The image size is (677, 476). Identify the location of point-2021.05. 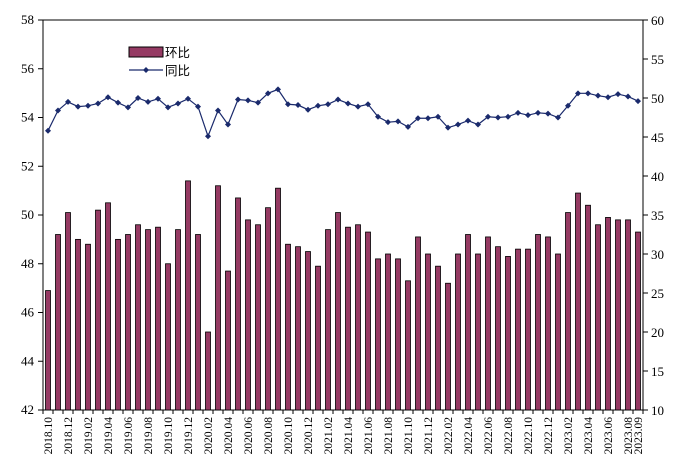
(358, 106).